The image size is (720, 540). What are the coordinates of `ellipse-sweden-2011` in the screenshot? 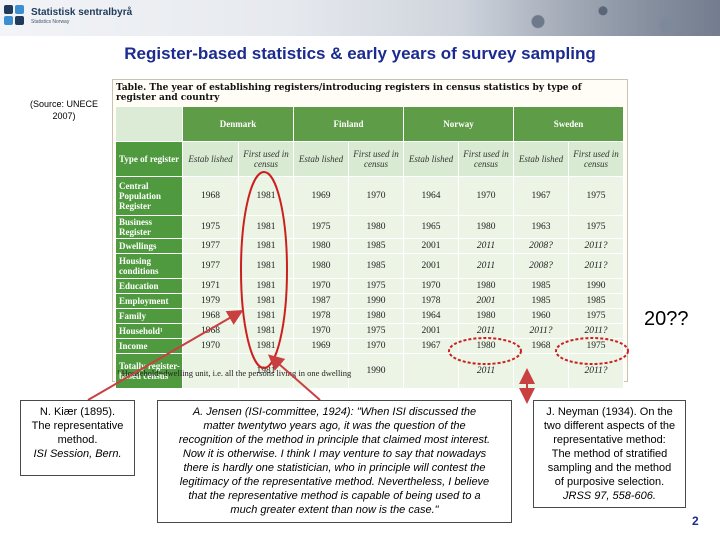 It's located at (592, 351).